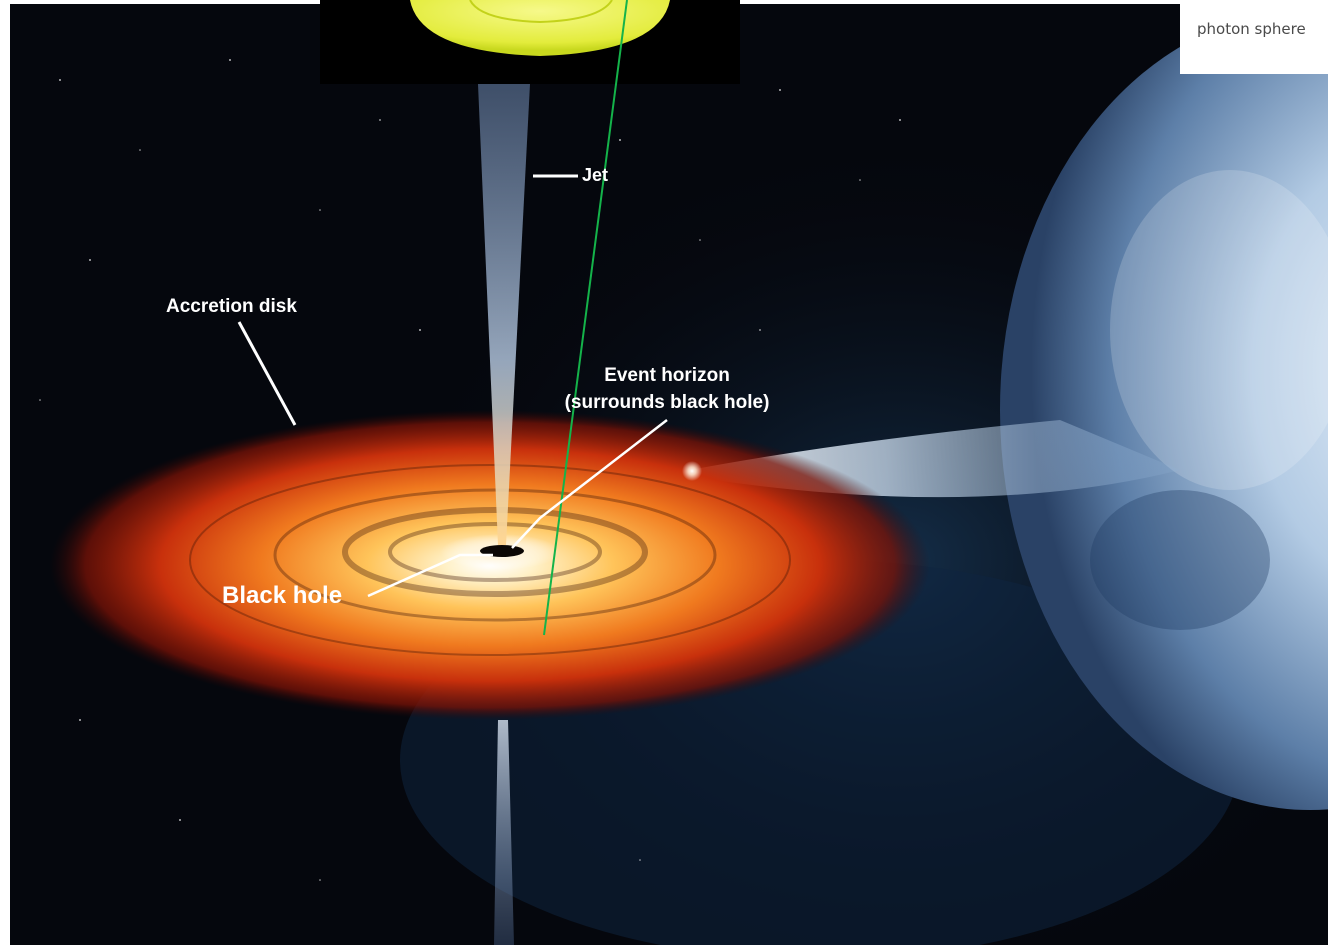 The height and width of the screenshot is (945, 1328). Describe the element at coordinates (541, 12) in the screenshot. I see `sphere-inner-ring` at that location.